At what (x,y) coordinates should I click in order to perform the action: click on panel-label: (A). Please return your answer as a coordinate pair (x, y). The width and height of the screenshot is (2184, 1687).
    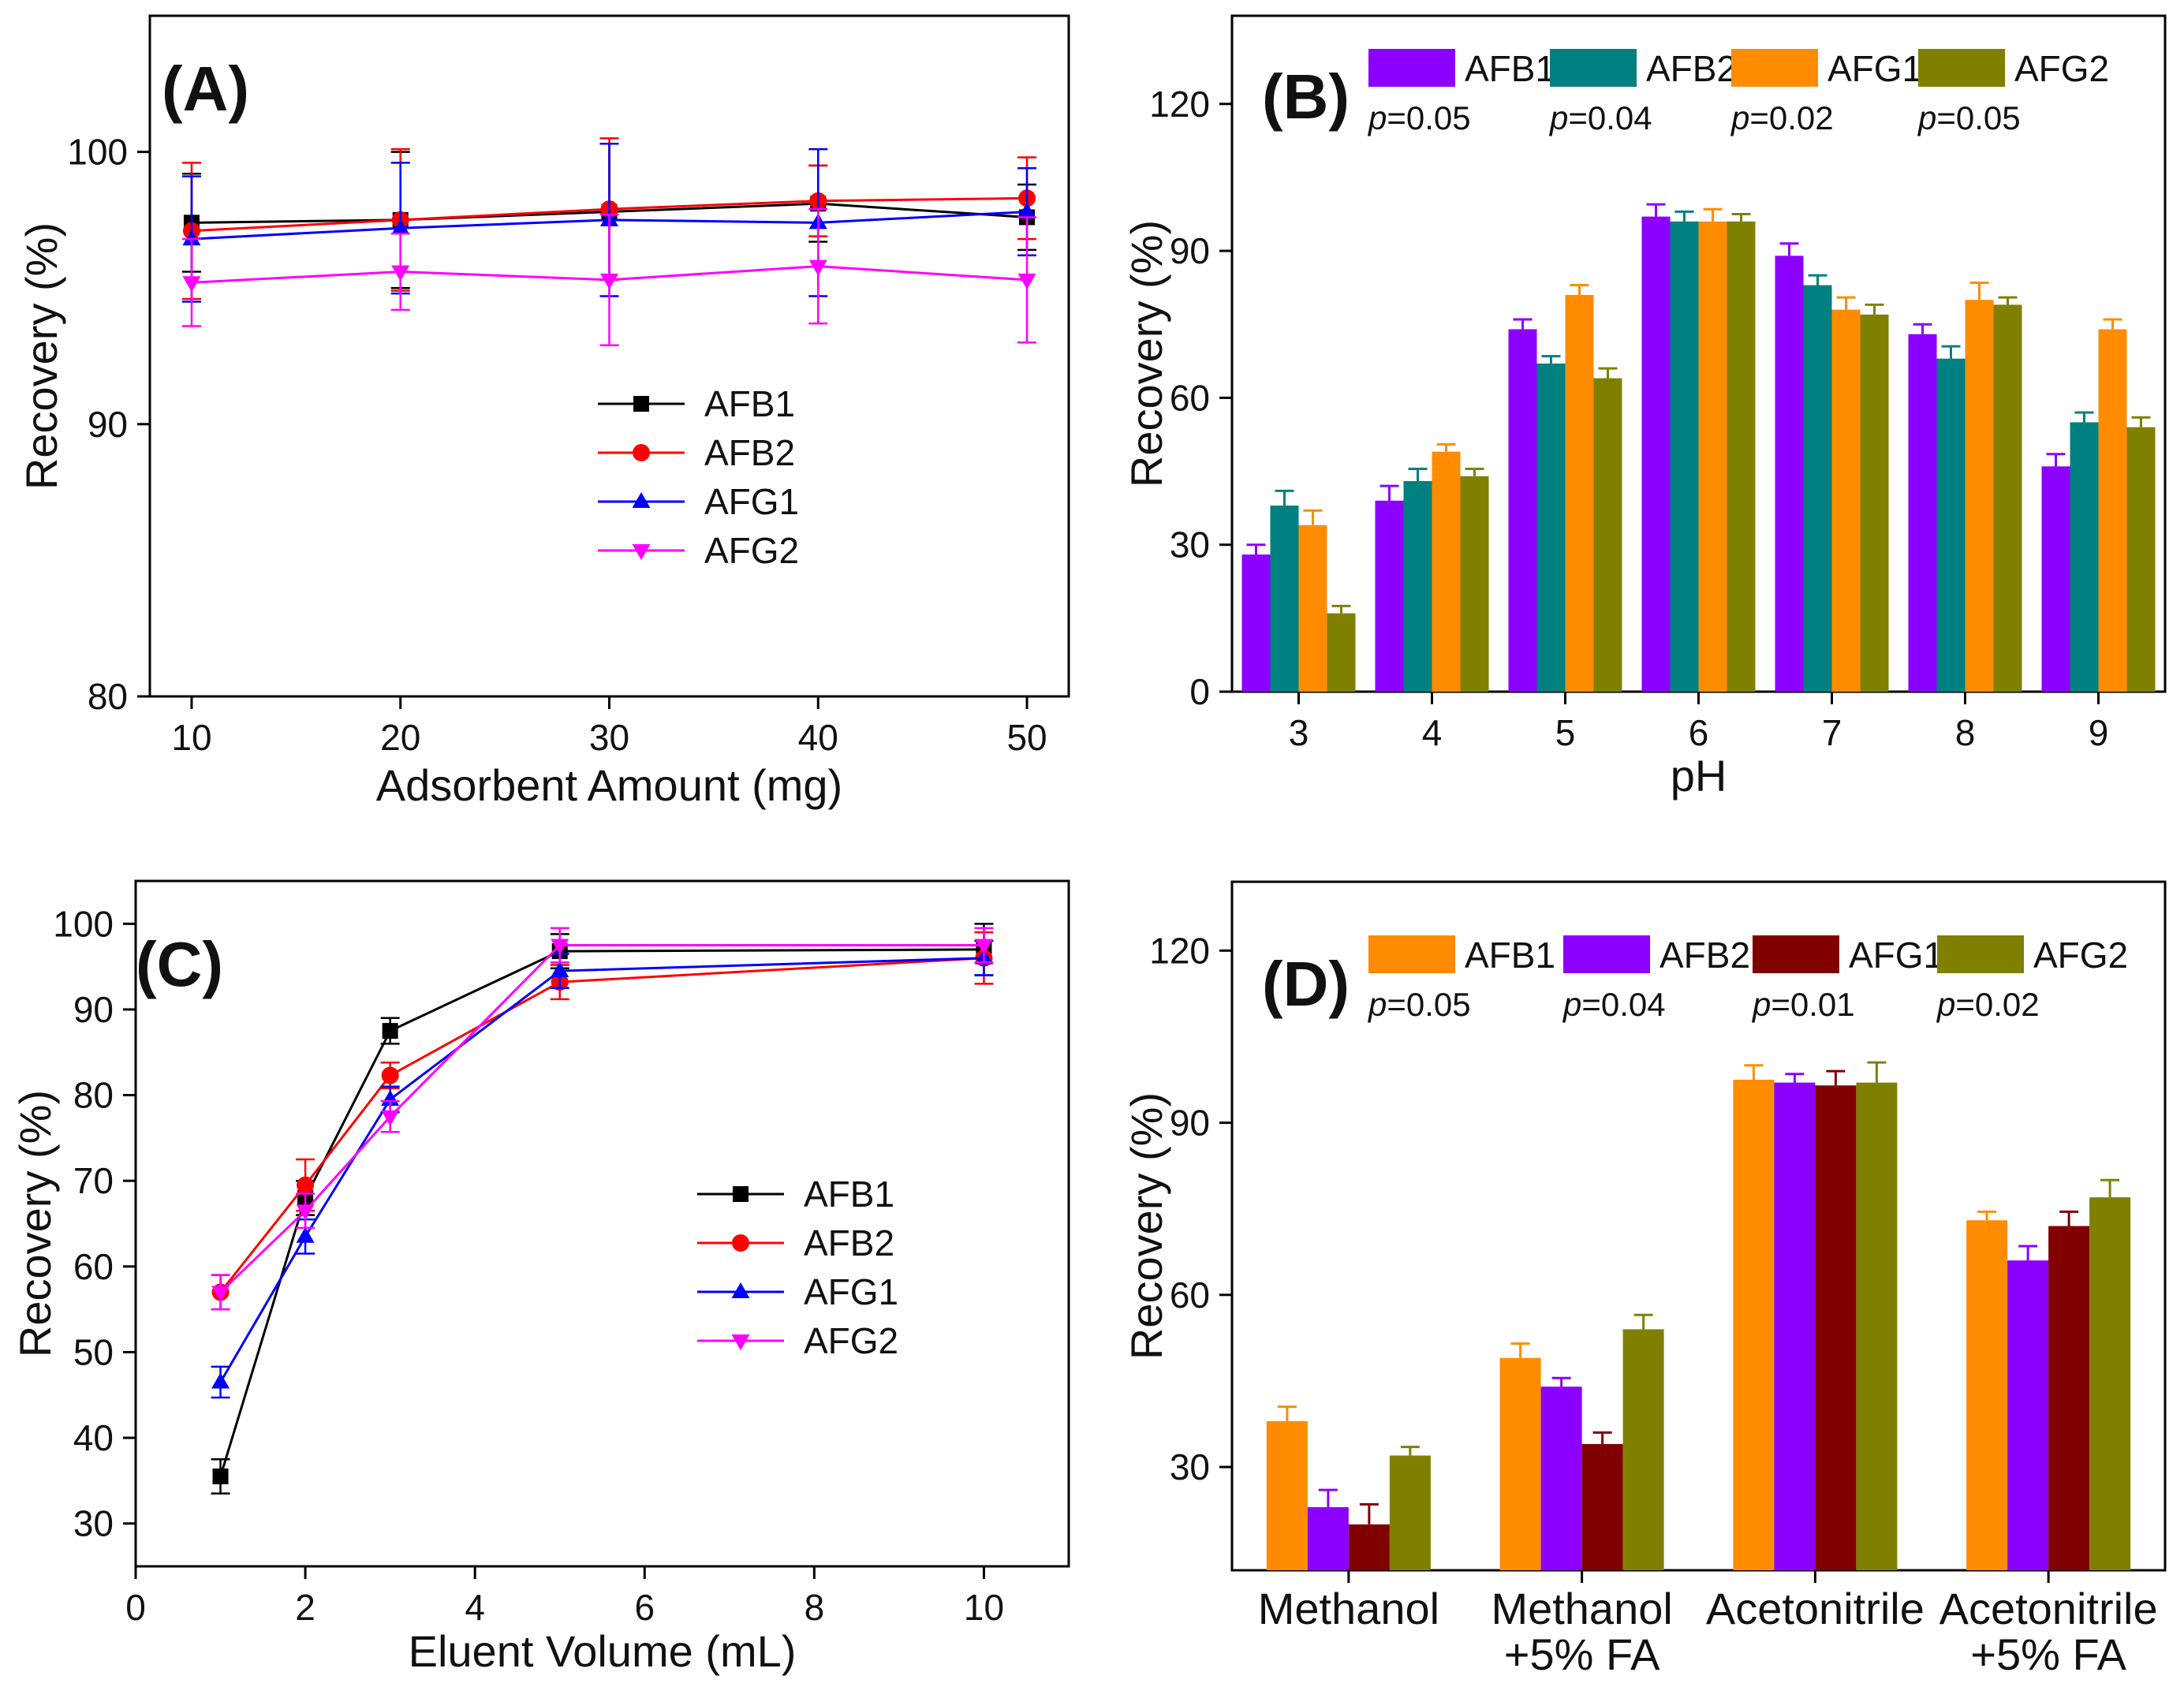
    Looking at the image, I should click on (205, 89).